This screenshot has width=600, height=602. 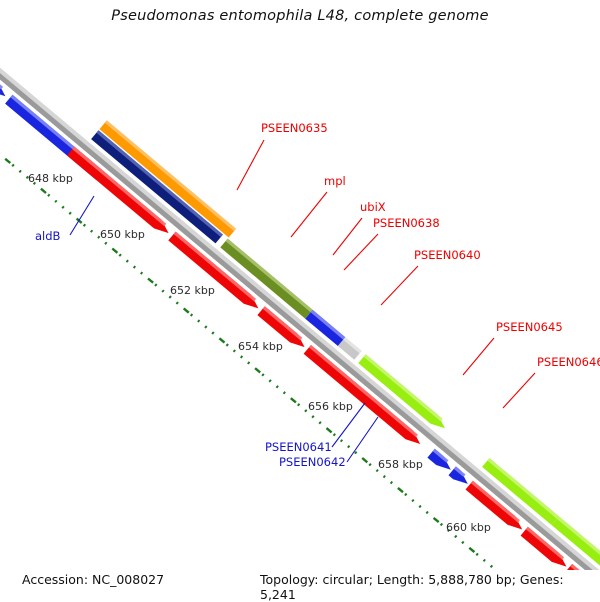 I want to click on leader-line-PSEEN0638, so click(x=361, y=252).